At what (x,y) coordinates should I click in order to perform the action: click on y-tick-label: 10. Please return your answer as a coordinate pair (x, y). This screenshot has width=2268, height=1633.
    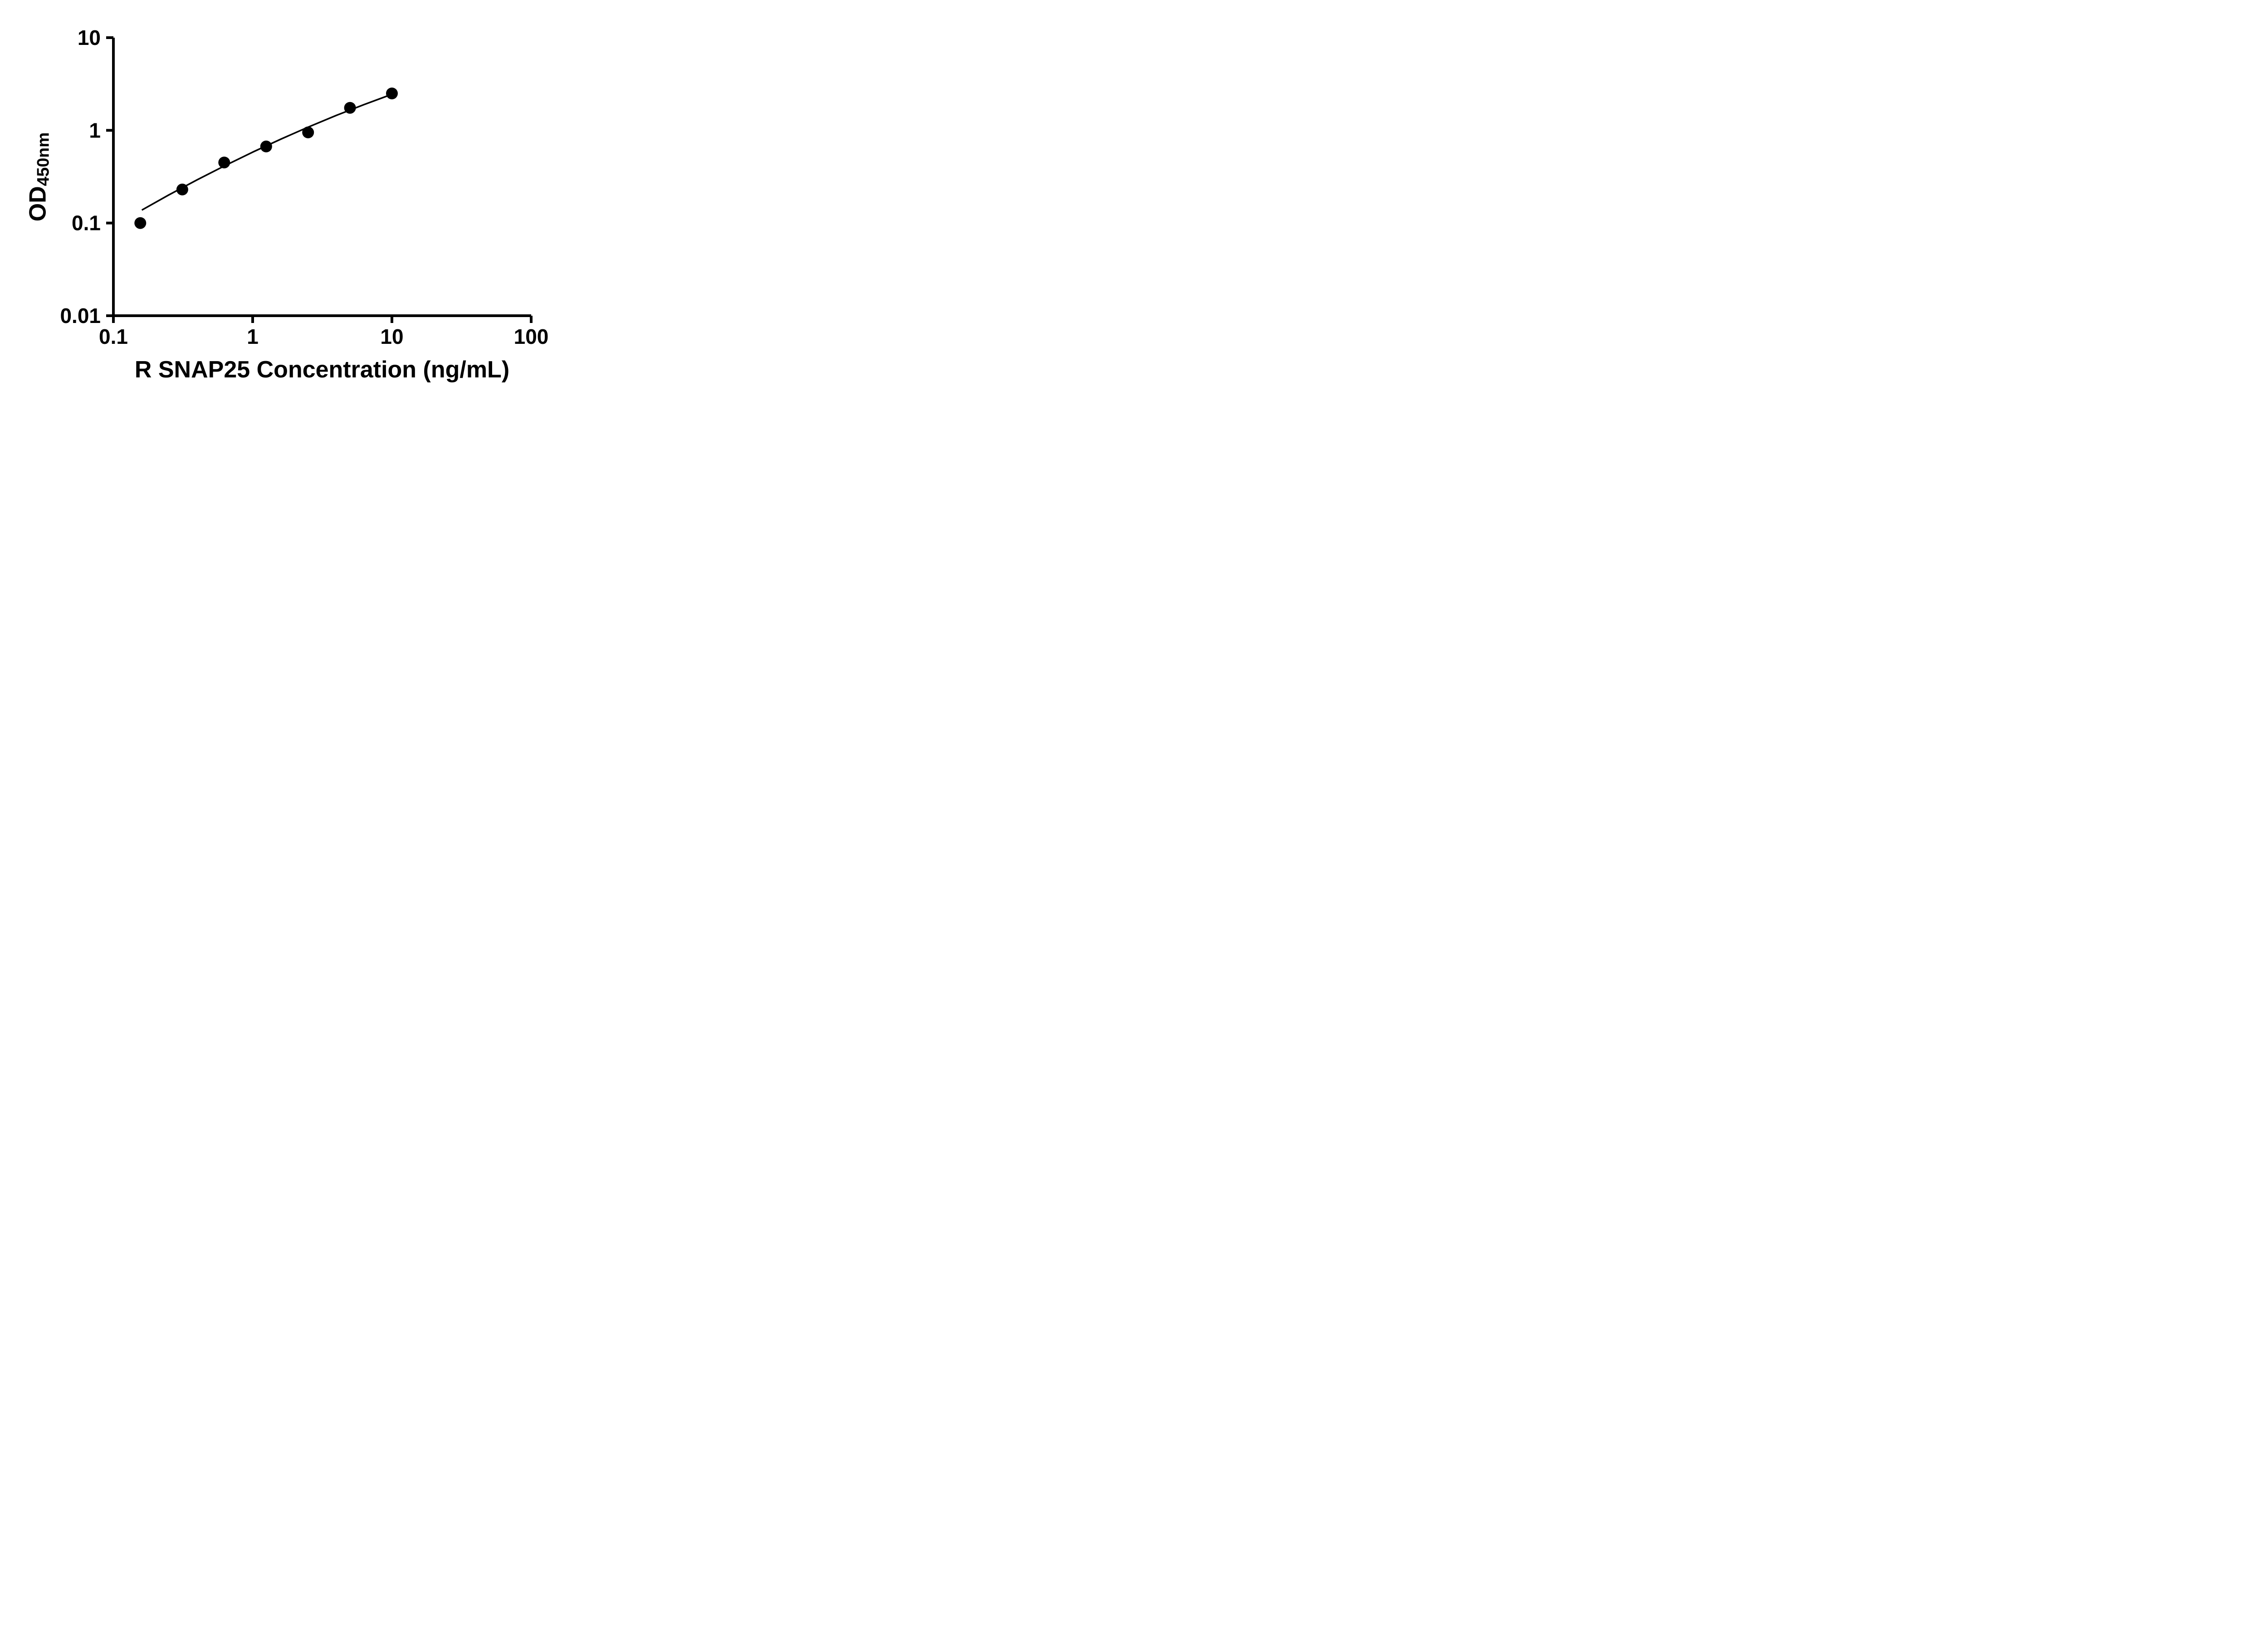
    Looking at the image, I should click on (89, 37).